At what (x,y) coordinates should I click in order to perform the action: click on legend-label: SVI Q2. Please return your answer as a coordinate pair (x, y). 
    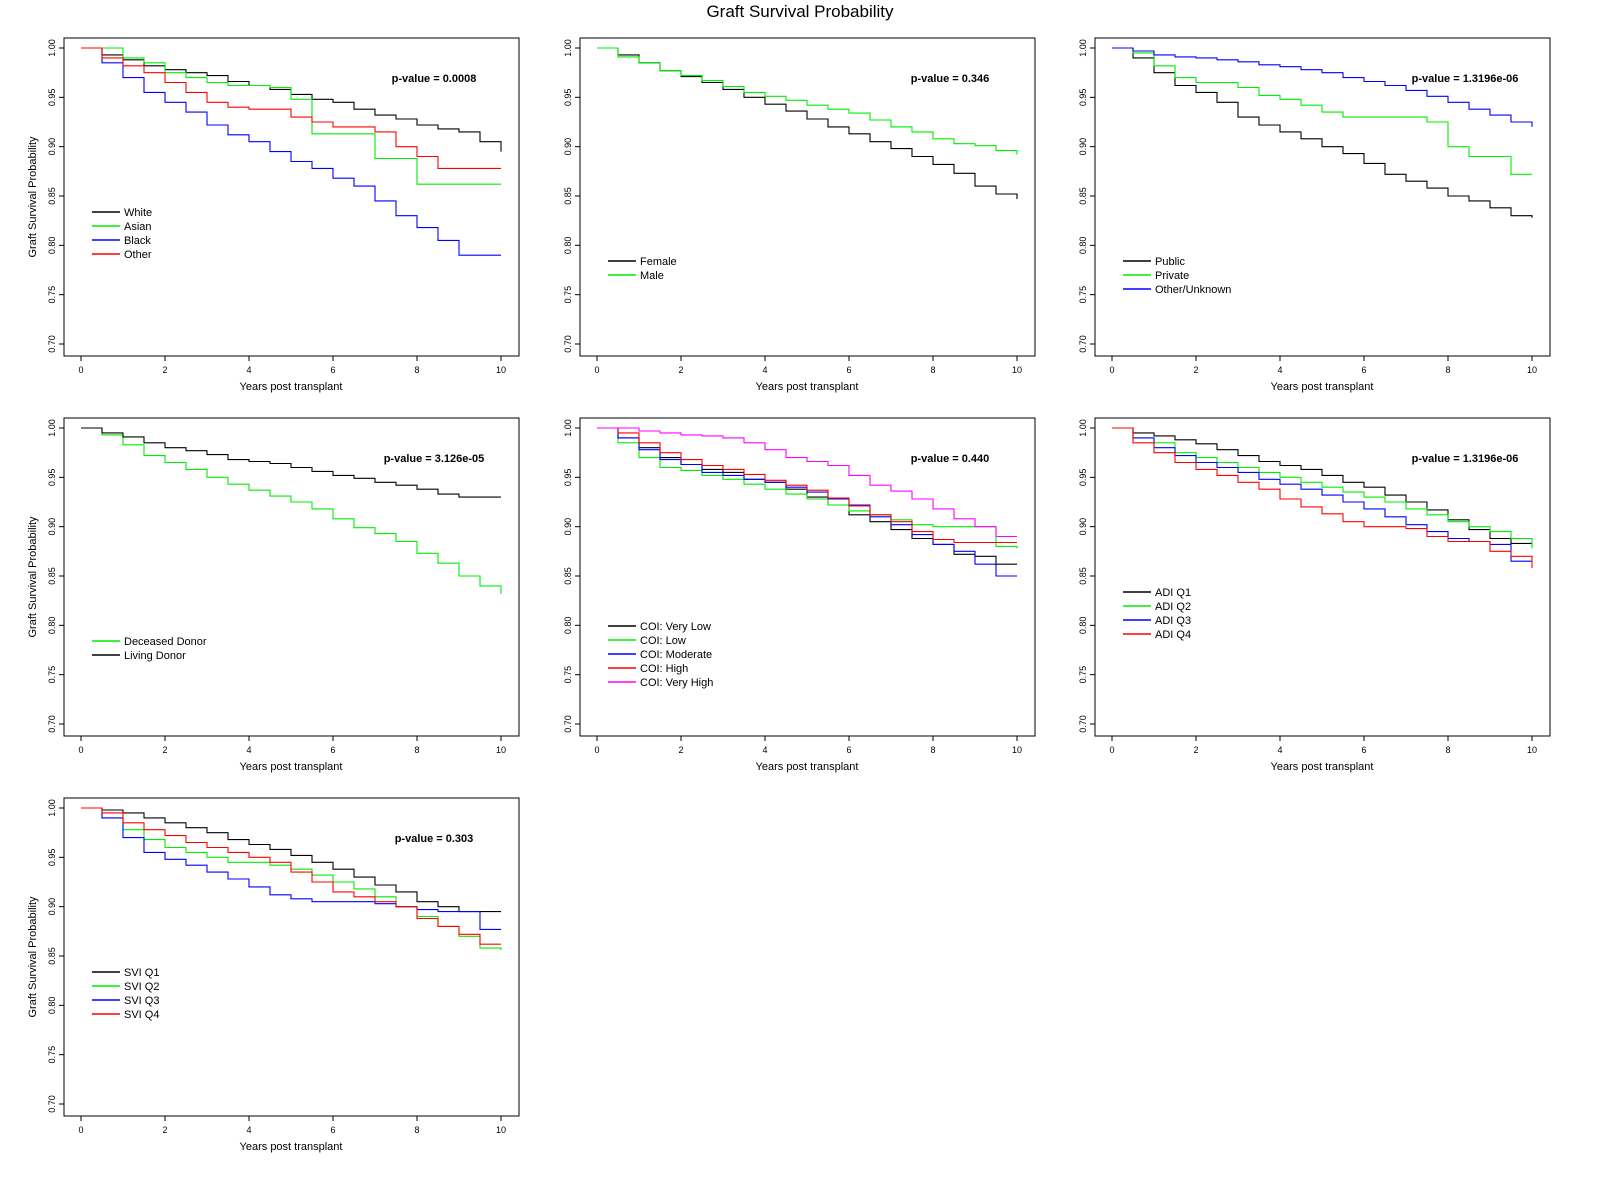
    Looking at the image, I should click on (141, 987).